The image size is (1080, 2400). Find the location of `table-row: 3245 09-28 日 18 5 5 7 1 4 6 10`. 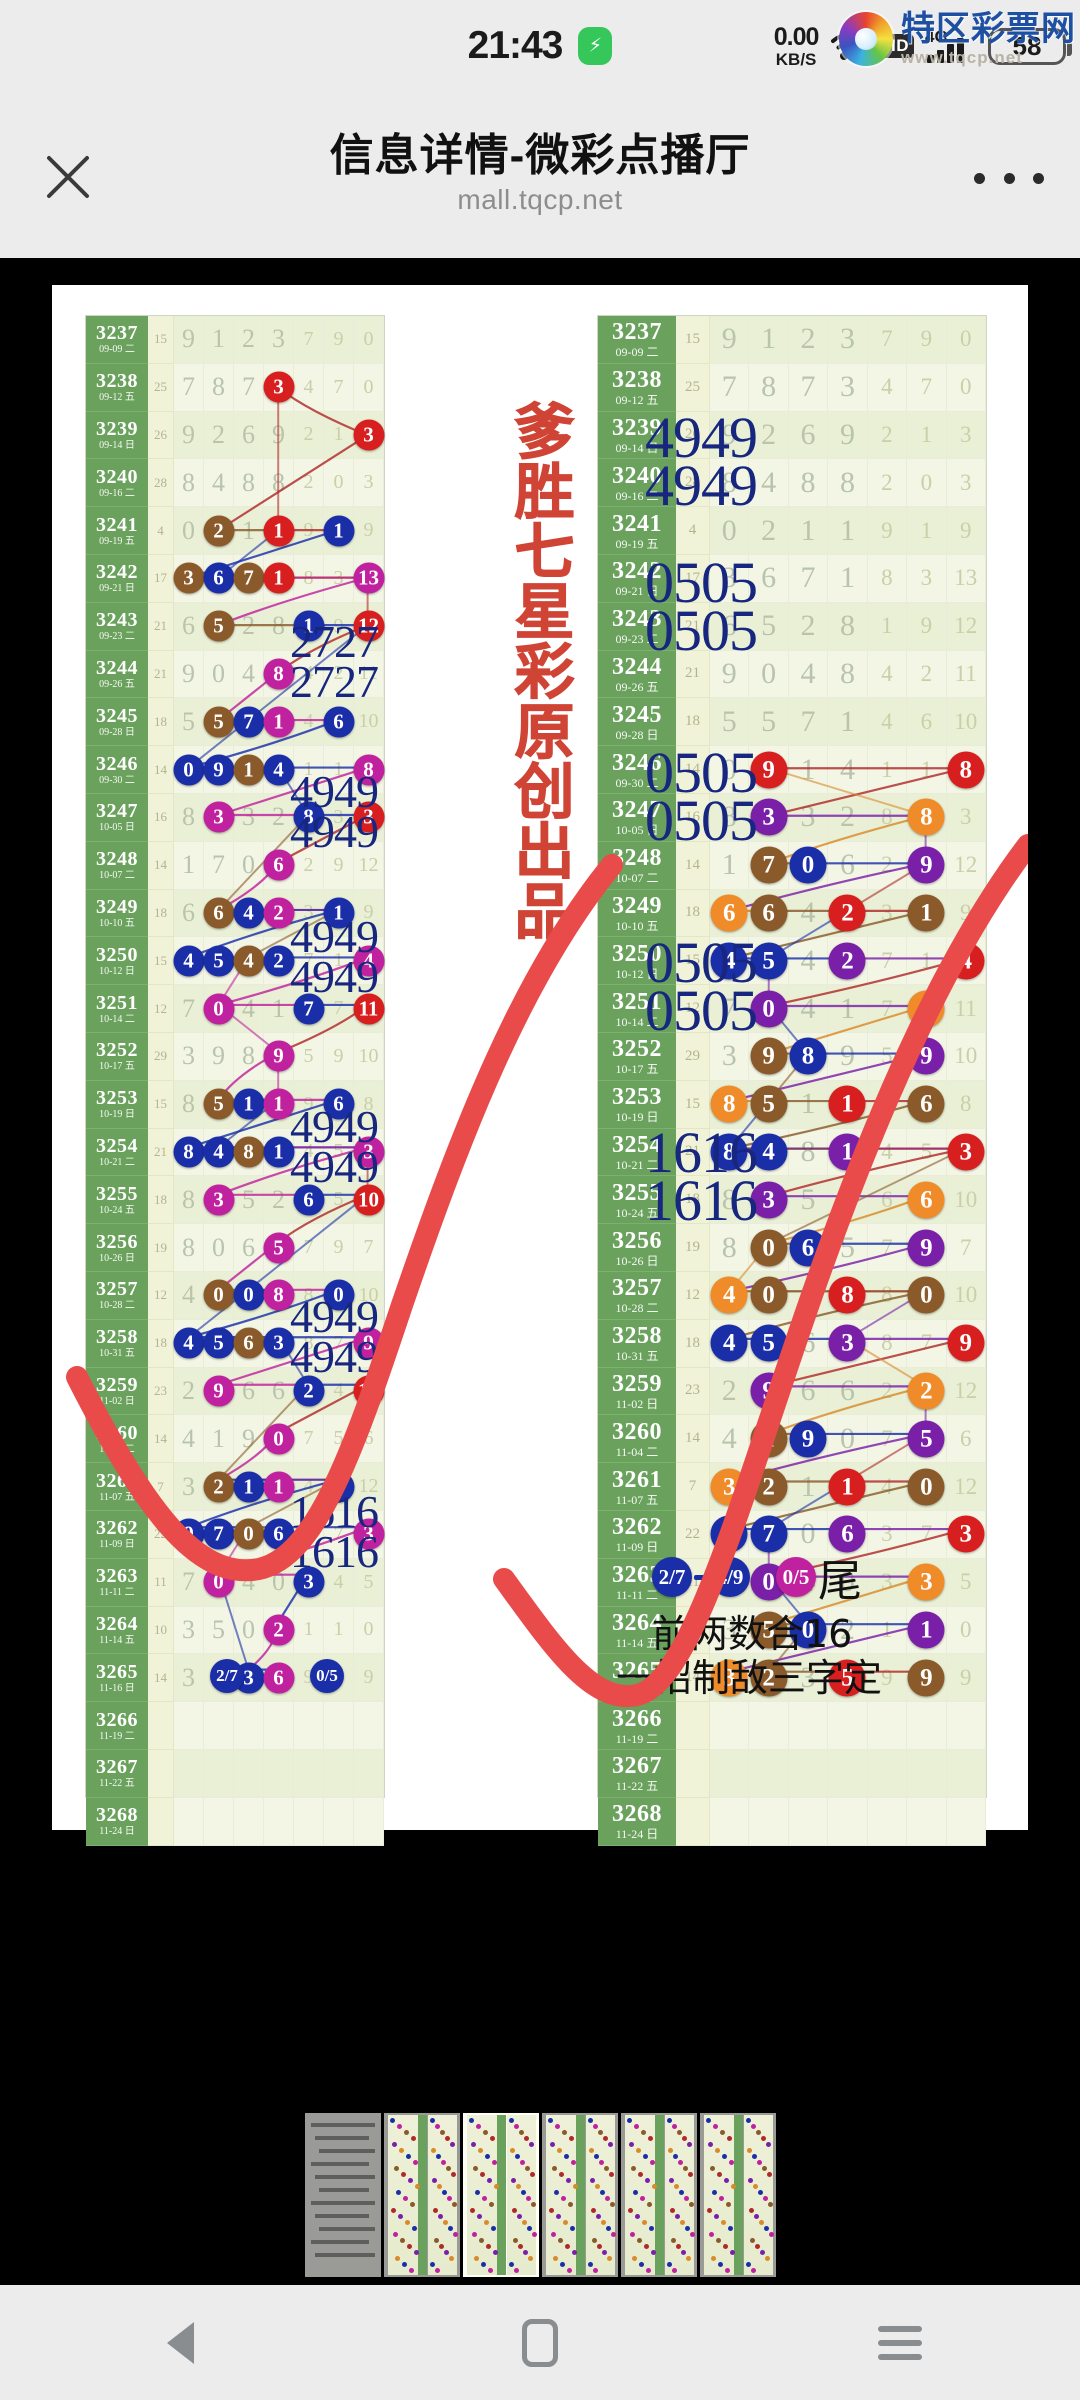

table-row: 3245 09-28 日 18 5 5 7 1 4 6 10 is located at coordinates (792, 722).